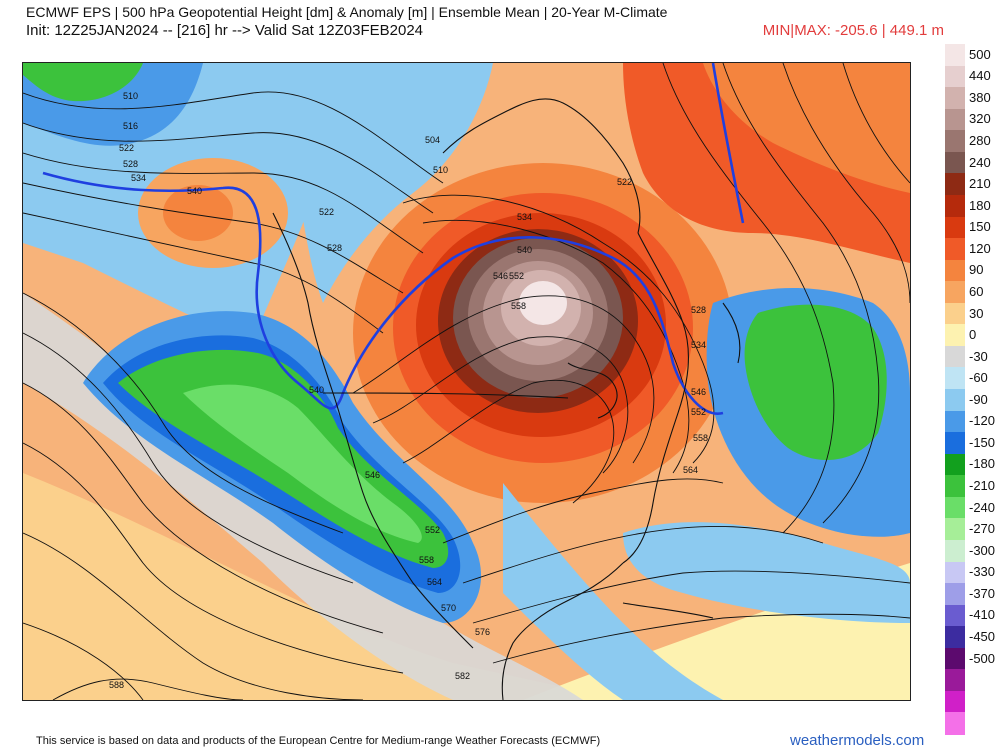 The height and width of the screenshot is (750, 1000). What do you see at coordinates (978, 399) in the screenshot?
I see `colorbar-label: -90` at bounding box center [978, 399].